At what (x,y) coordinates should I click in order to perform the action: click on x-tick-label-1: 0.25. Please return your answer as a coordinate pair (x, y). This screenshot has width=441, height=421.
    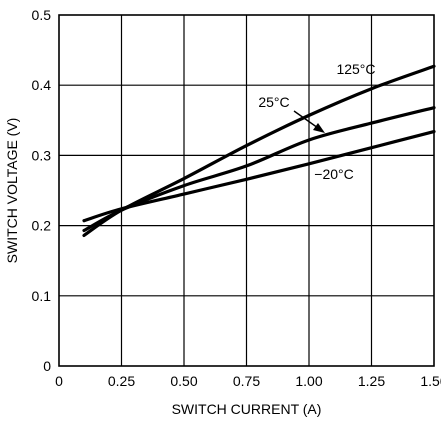
    Looking at the image, I should click on (121, 381).